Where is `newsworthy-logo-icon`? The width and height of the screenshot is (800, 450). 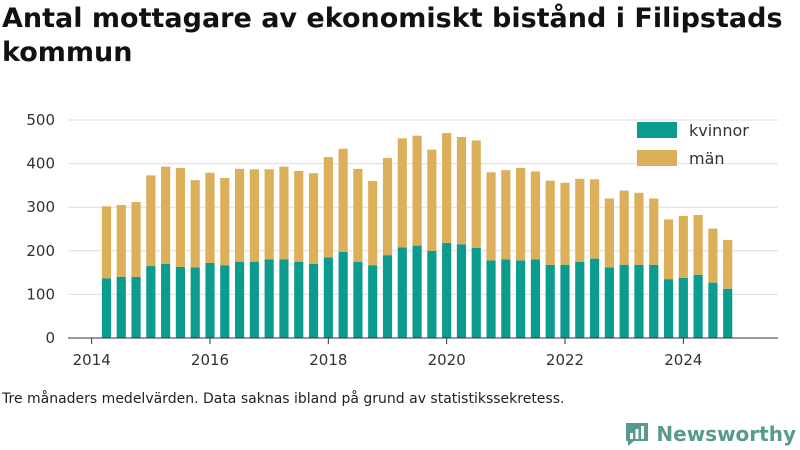
newsworthy-logo-icon is located at coordinates (637, 434).